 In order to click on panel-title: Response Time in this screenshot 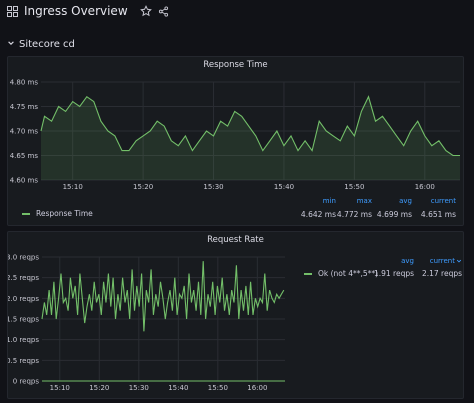, I will do `click(235, 65)`.